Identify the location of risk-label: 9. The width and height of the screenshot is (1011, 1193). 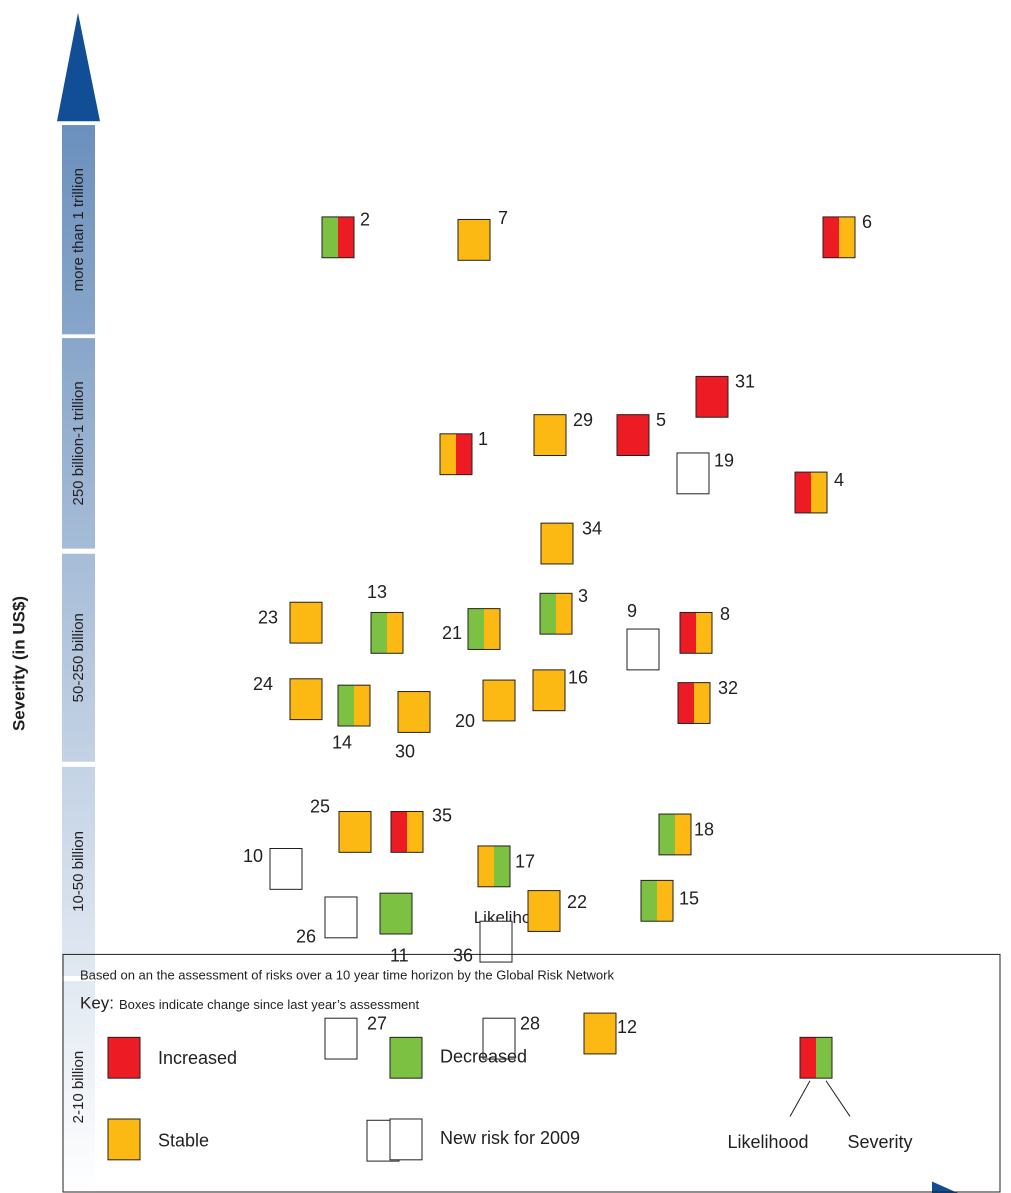
(632, 611).